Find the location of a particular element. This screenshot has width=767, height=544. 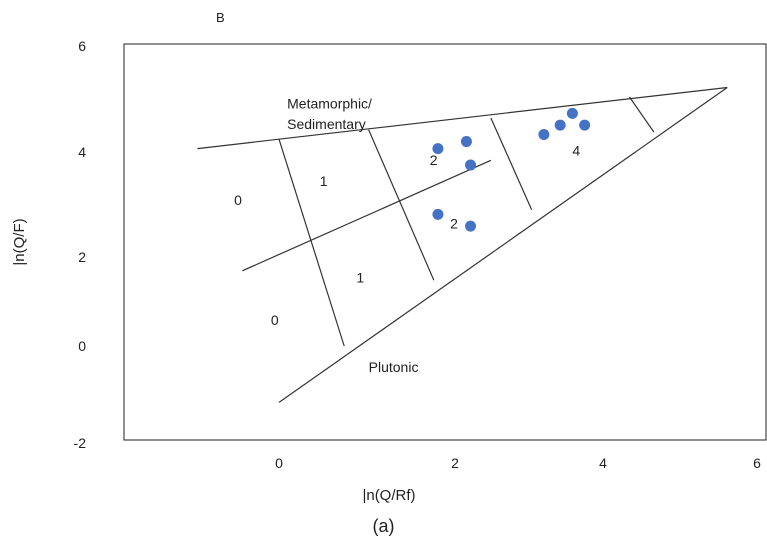

annotation-3: Plutonic is located at coordinates (394, 367).